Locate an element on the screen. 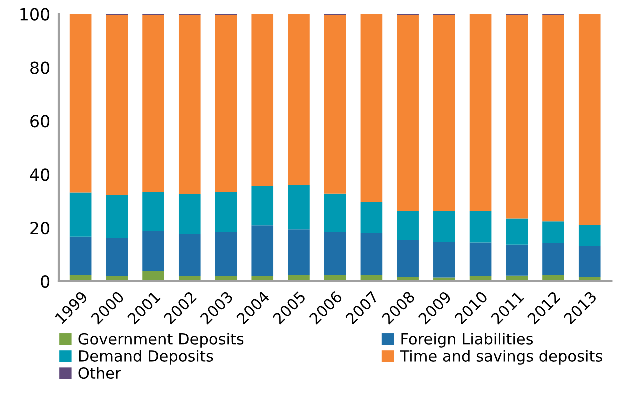 The image size is (621, 408). y-tick-label: 40 is located at coordinates (40, 175).